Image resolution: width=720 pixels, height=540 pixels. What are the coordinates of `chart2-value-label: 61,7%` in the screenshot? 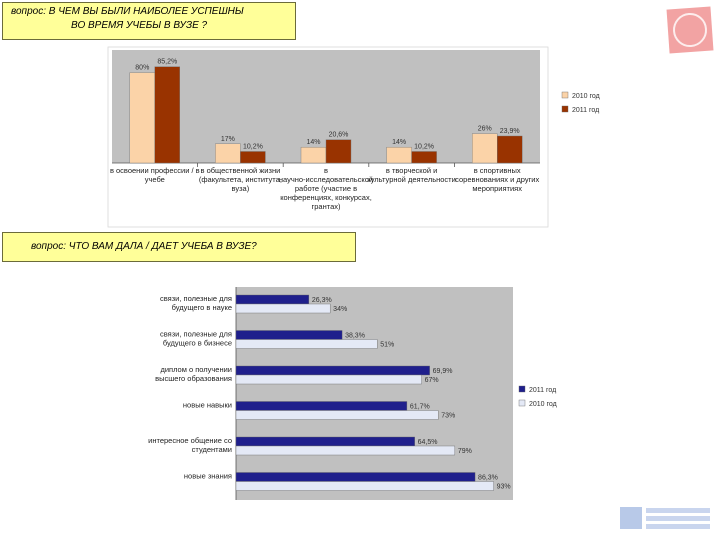 It's located at (420, 407).